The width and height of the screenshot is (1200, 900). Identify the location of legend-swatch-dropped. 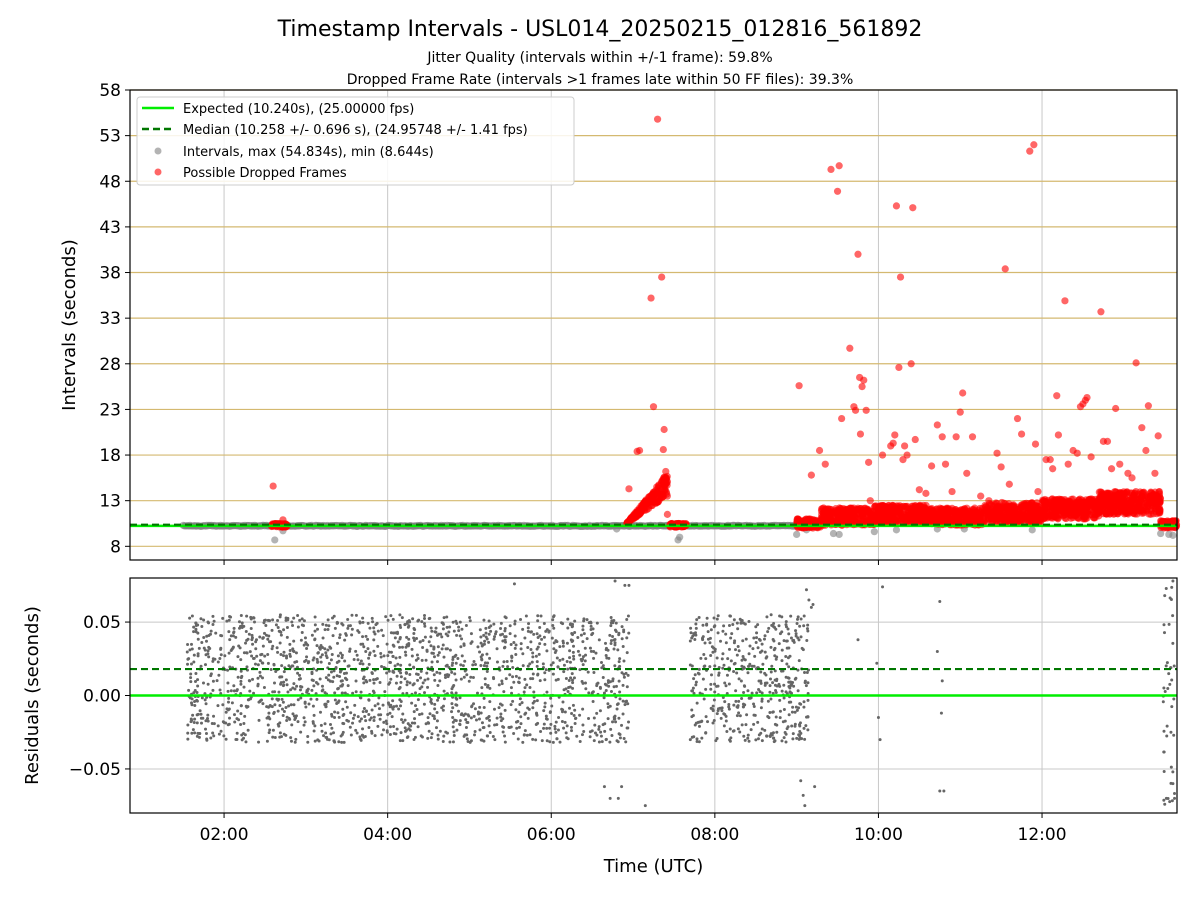
(158, 172).